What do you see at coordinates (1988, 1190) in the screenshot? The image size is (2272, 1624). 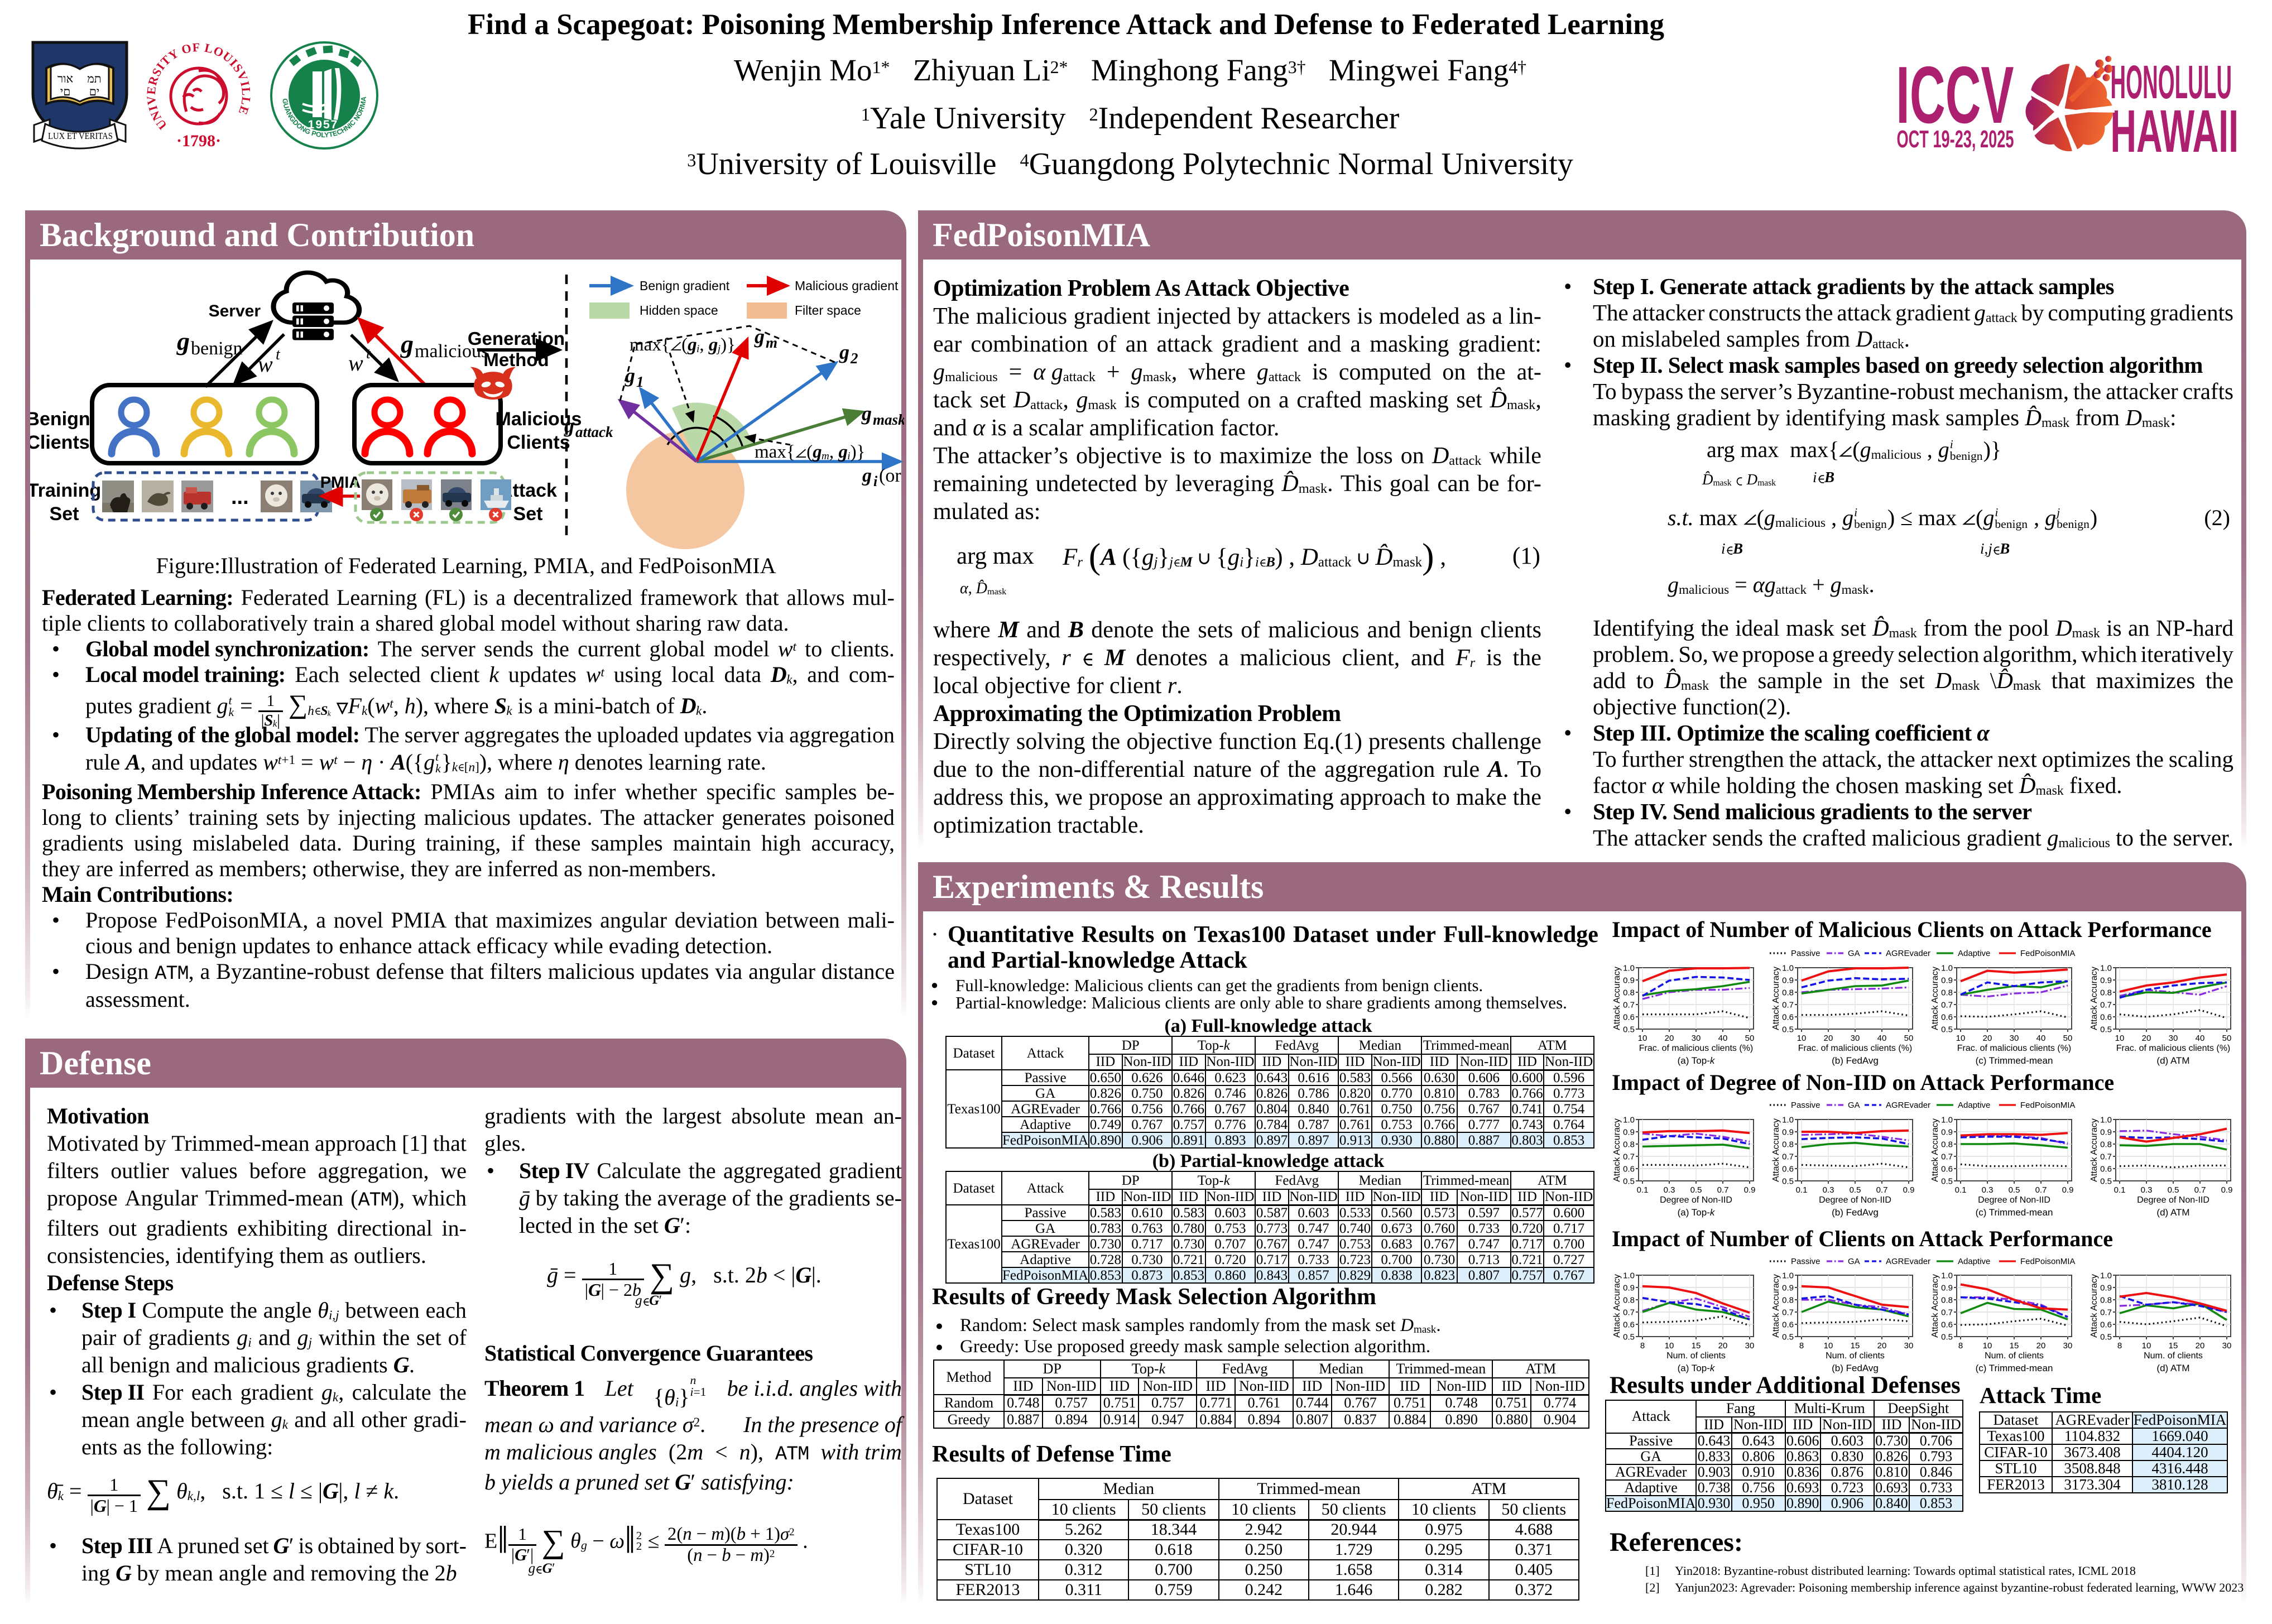 I see `svg-text: 0.3` at bounding box center [1988, 1190].